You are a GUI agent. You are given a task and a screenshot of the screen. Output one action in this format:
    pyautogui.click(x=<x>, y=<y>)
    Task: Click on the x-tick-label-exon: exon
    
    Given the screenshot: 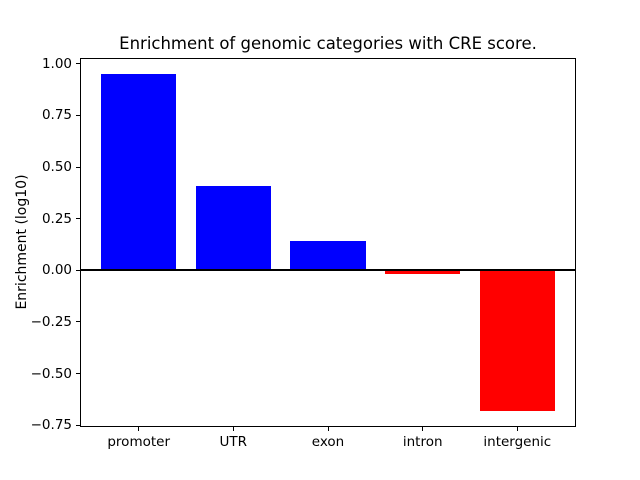 What is the action you would take?
    pyautogui.click(x=328, y=442)
    